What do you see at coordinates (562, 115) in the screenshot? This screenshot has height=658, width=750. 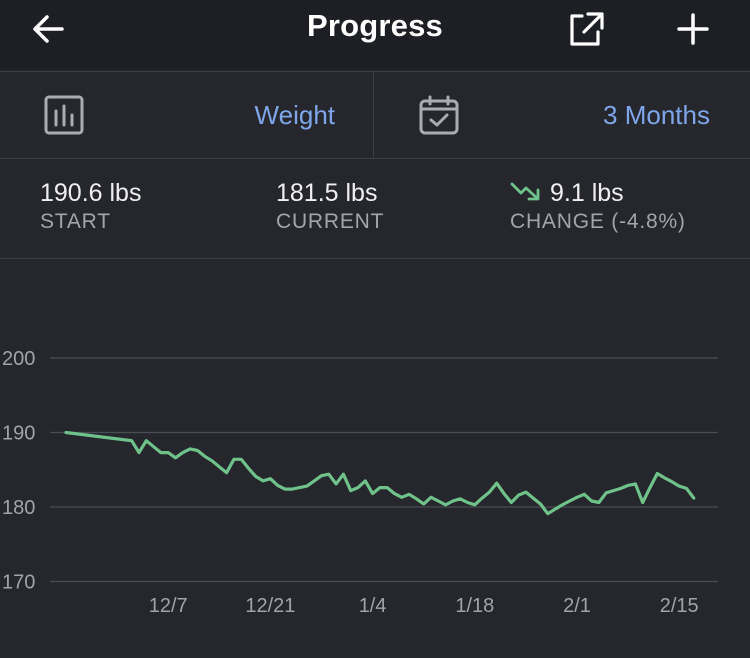 I see `date-range-selector: 3 Months` at bounding box center [562, 115].